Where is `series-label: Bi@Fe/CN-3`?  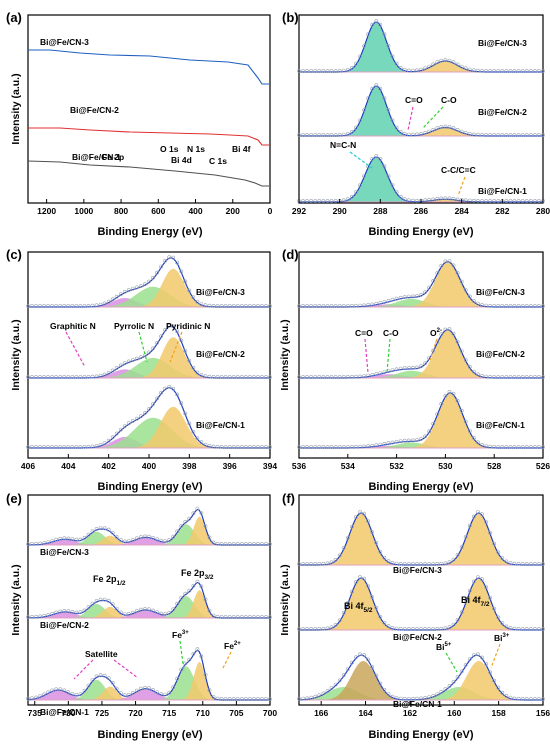 series-label: Bi@Fe/CN-3 is located at coordinates (500, 292).